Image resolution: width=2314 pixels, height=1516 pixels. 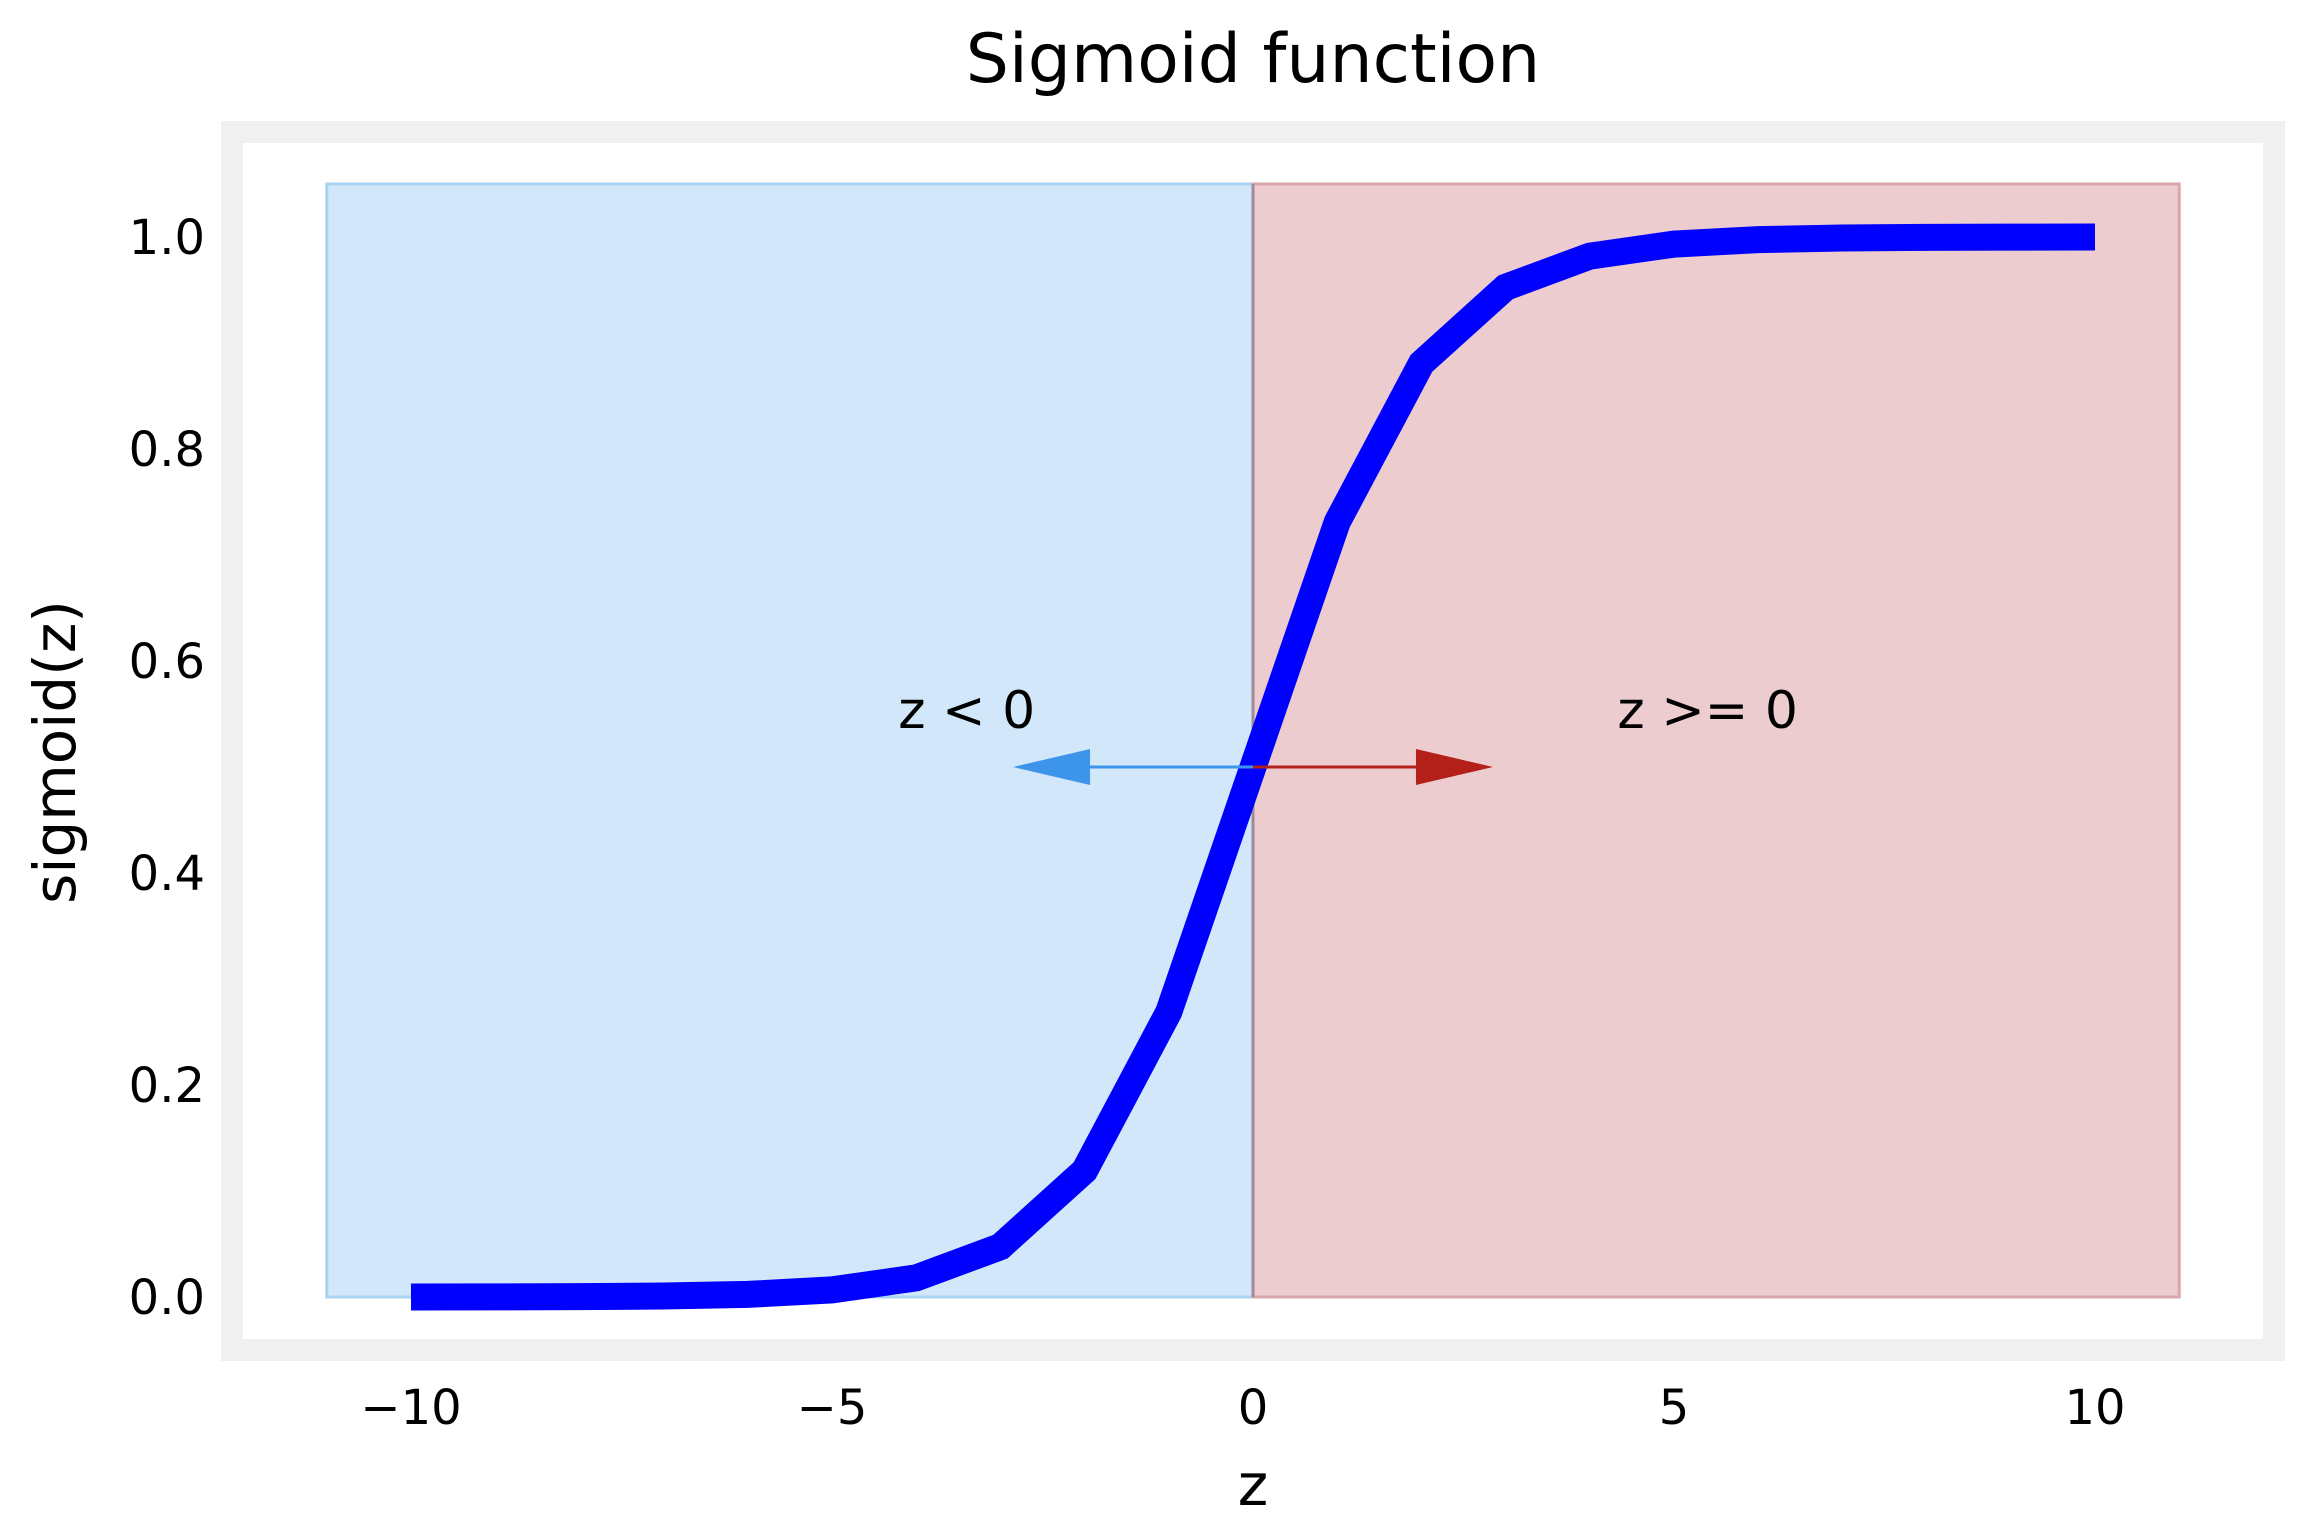 What do you see at coordinates (167, 768) in the screenshot?
I see `y-ticks-layer: 0.0 0.2 0.4 0.6 0.8 1.0` at bounding box center [167, 768].